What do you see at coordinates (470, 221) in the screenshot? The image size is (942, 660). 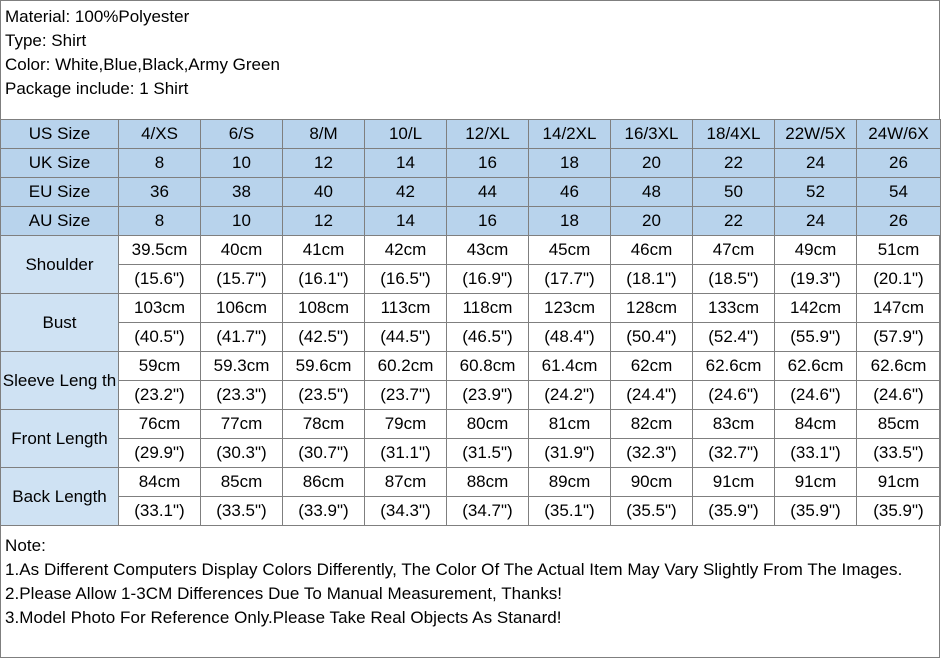 I see `size-header-row: AU Size 8 10 12 14 16 18 20 22 24 26` at bounding box center [470, 221].